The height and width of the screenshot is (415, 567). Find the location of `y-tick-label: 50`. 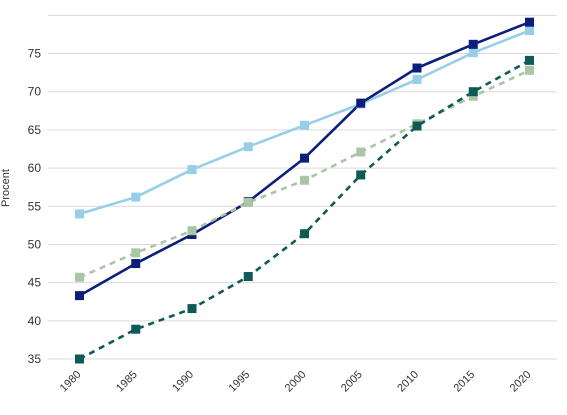

y-tick-label: 50 is located at coordinates (35, 244).